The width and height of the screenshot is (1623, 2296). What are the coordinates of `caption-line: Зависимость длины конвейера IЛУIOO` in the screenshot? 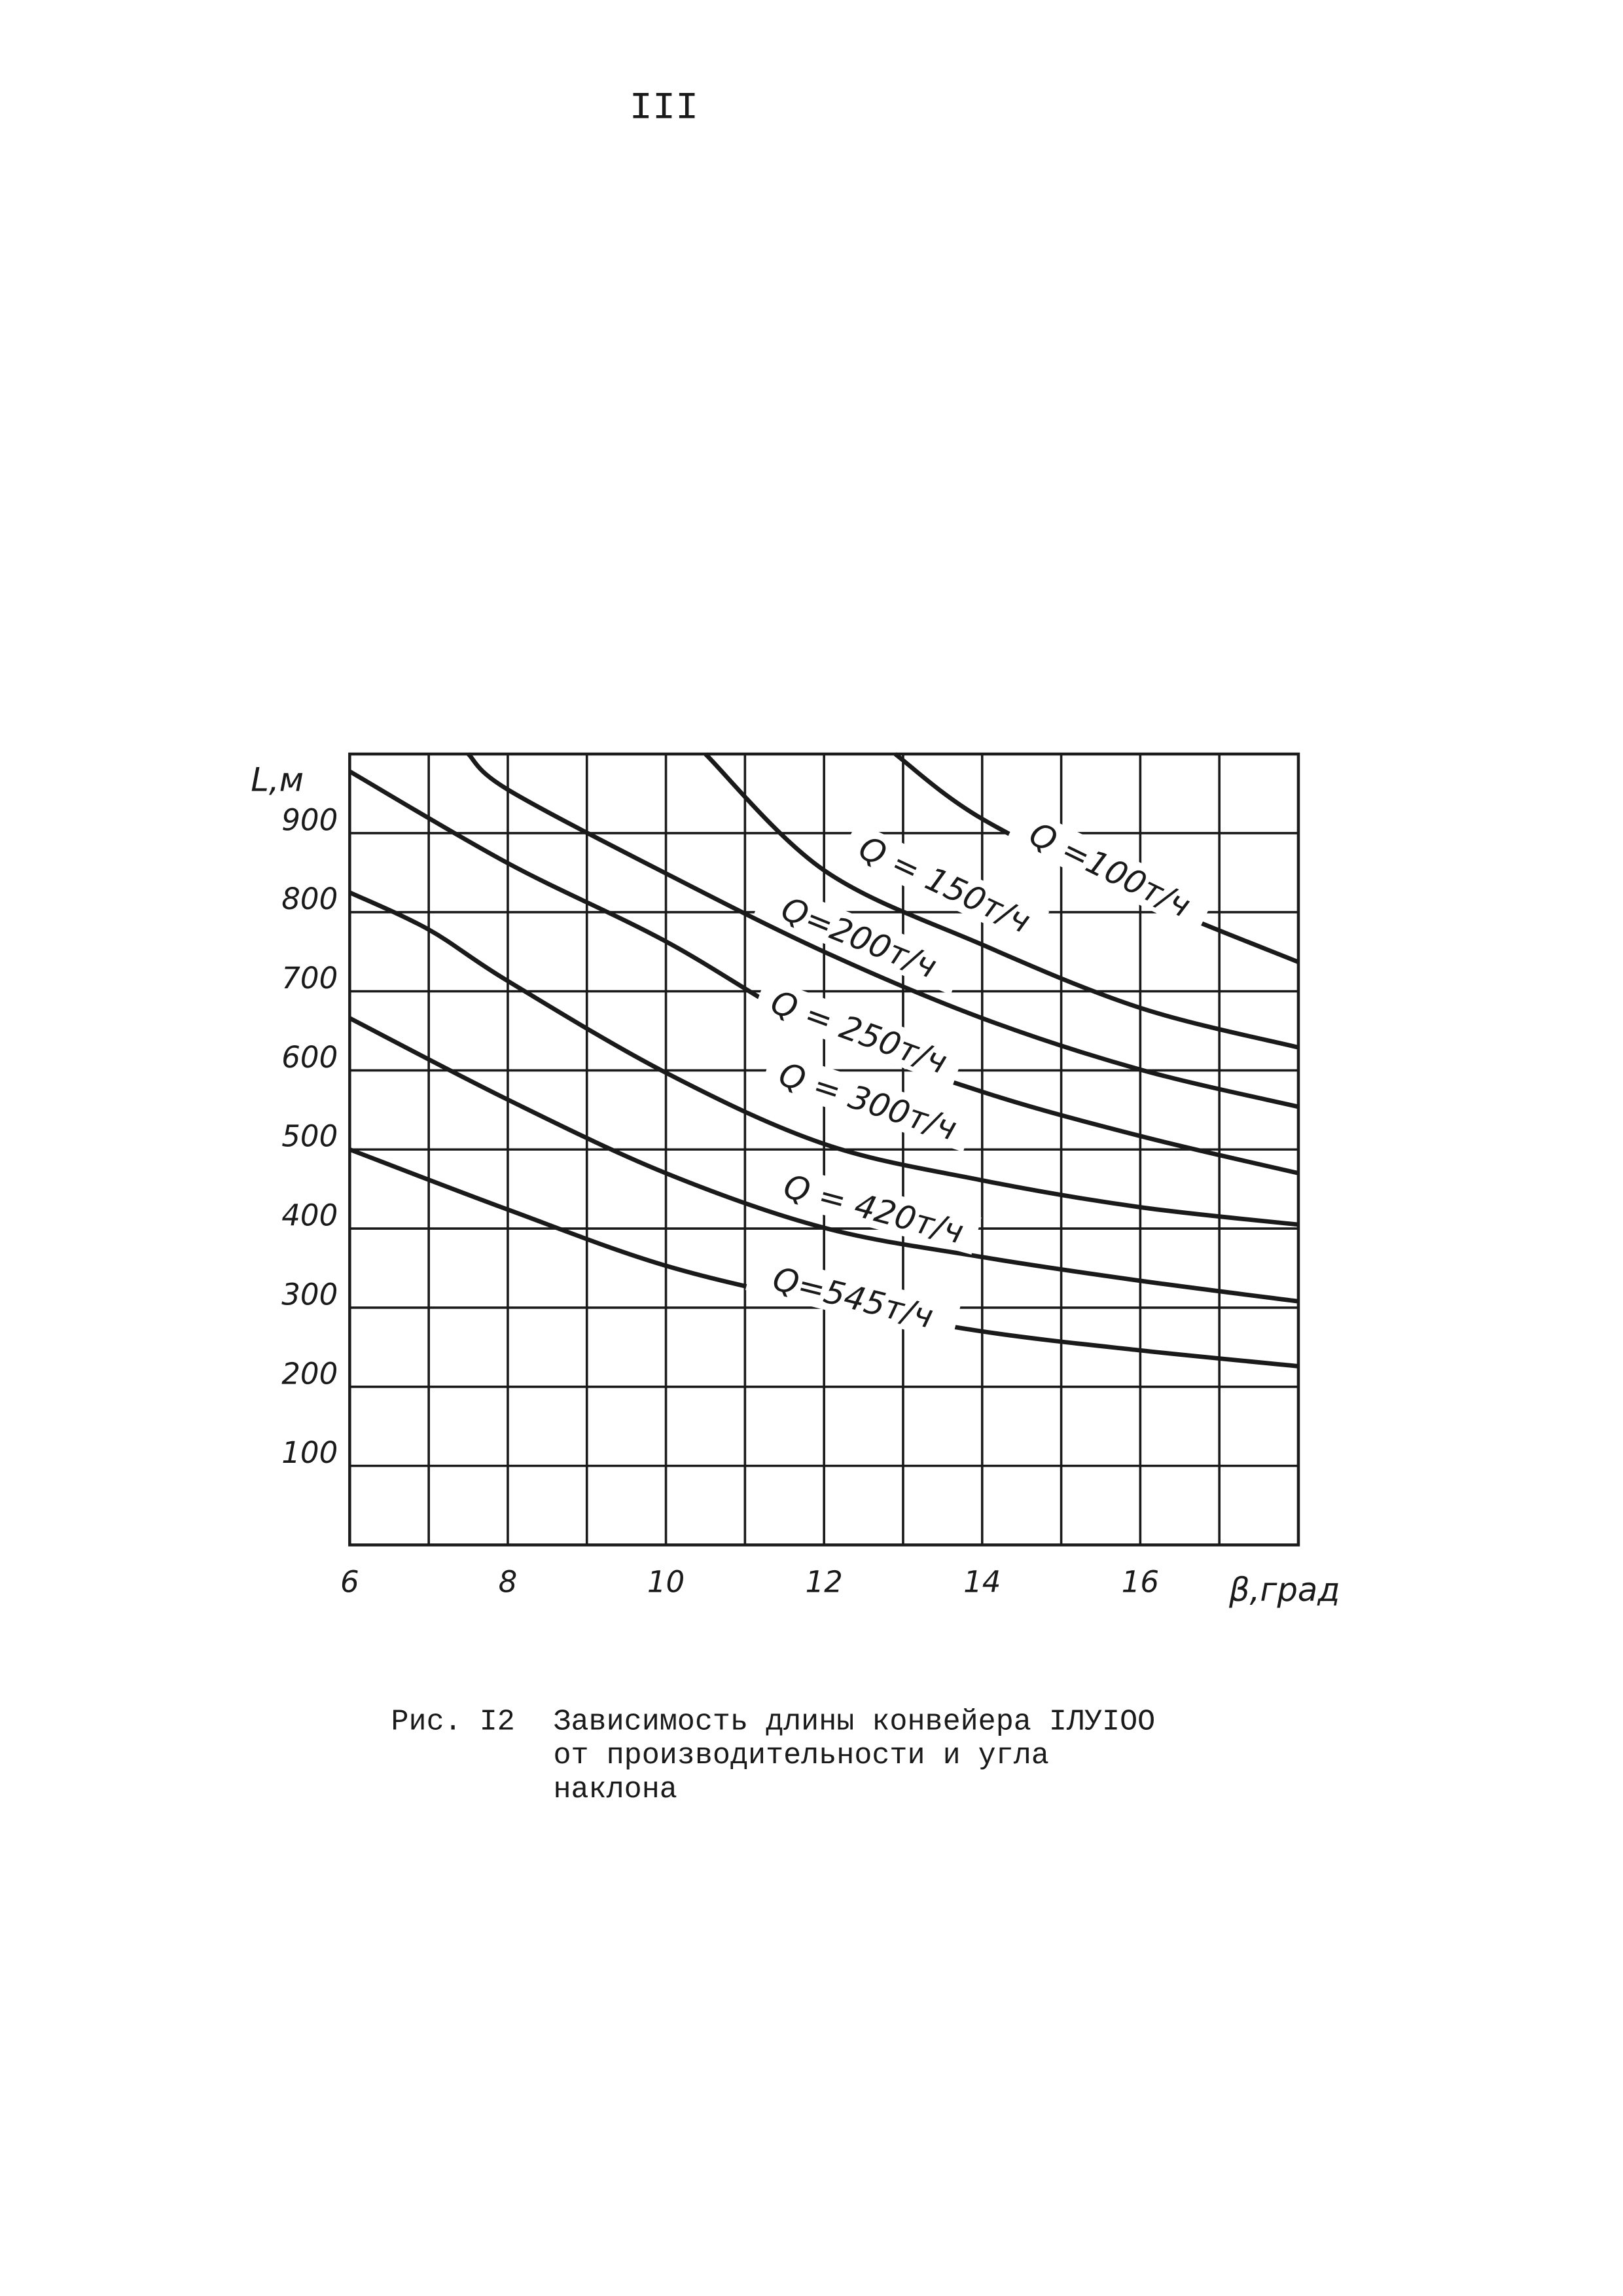 It's located at (854, 1721).